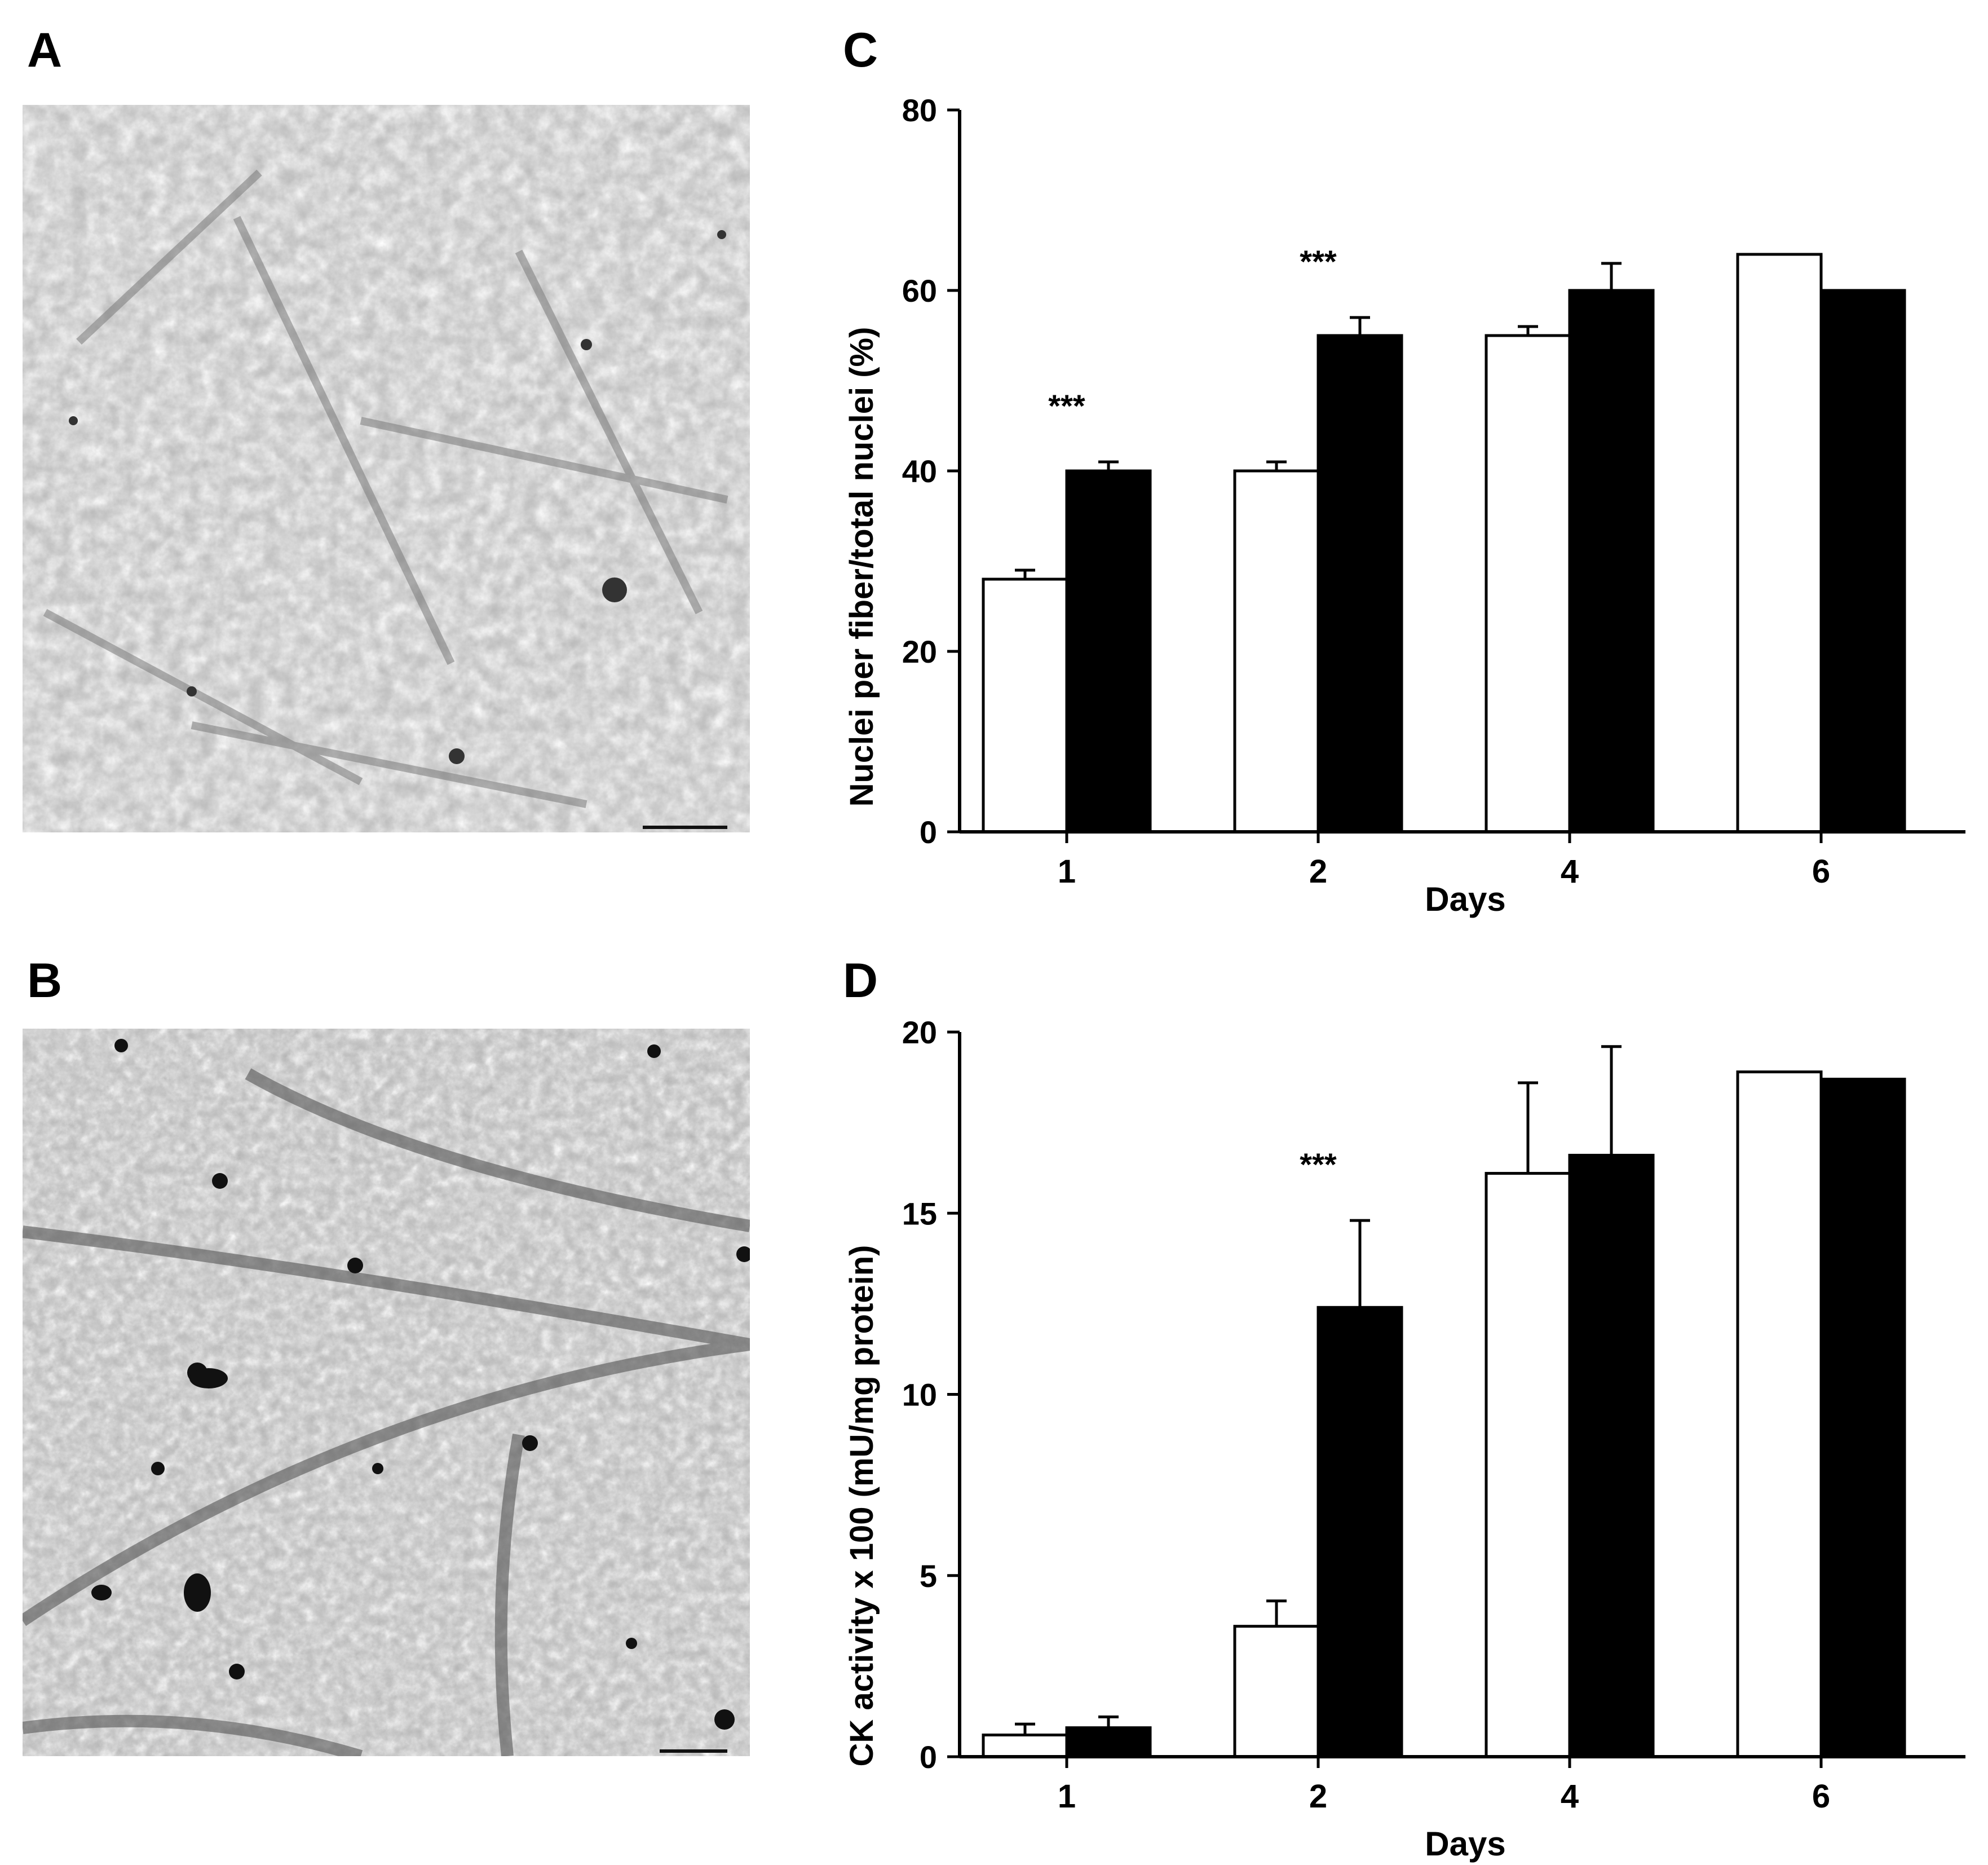 The width and height of the screenshot is (1988, 1865). Describe the element at coordinates (860, 50) in the screenshot. I see `panel-label-c: C` at that location.